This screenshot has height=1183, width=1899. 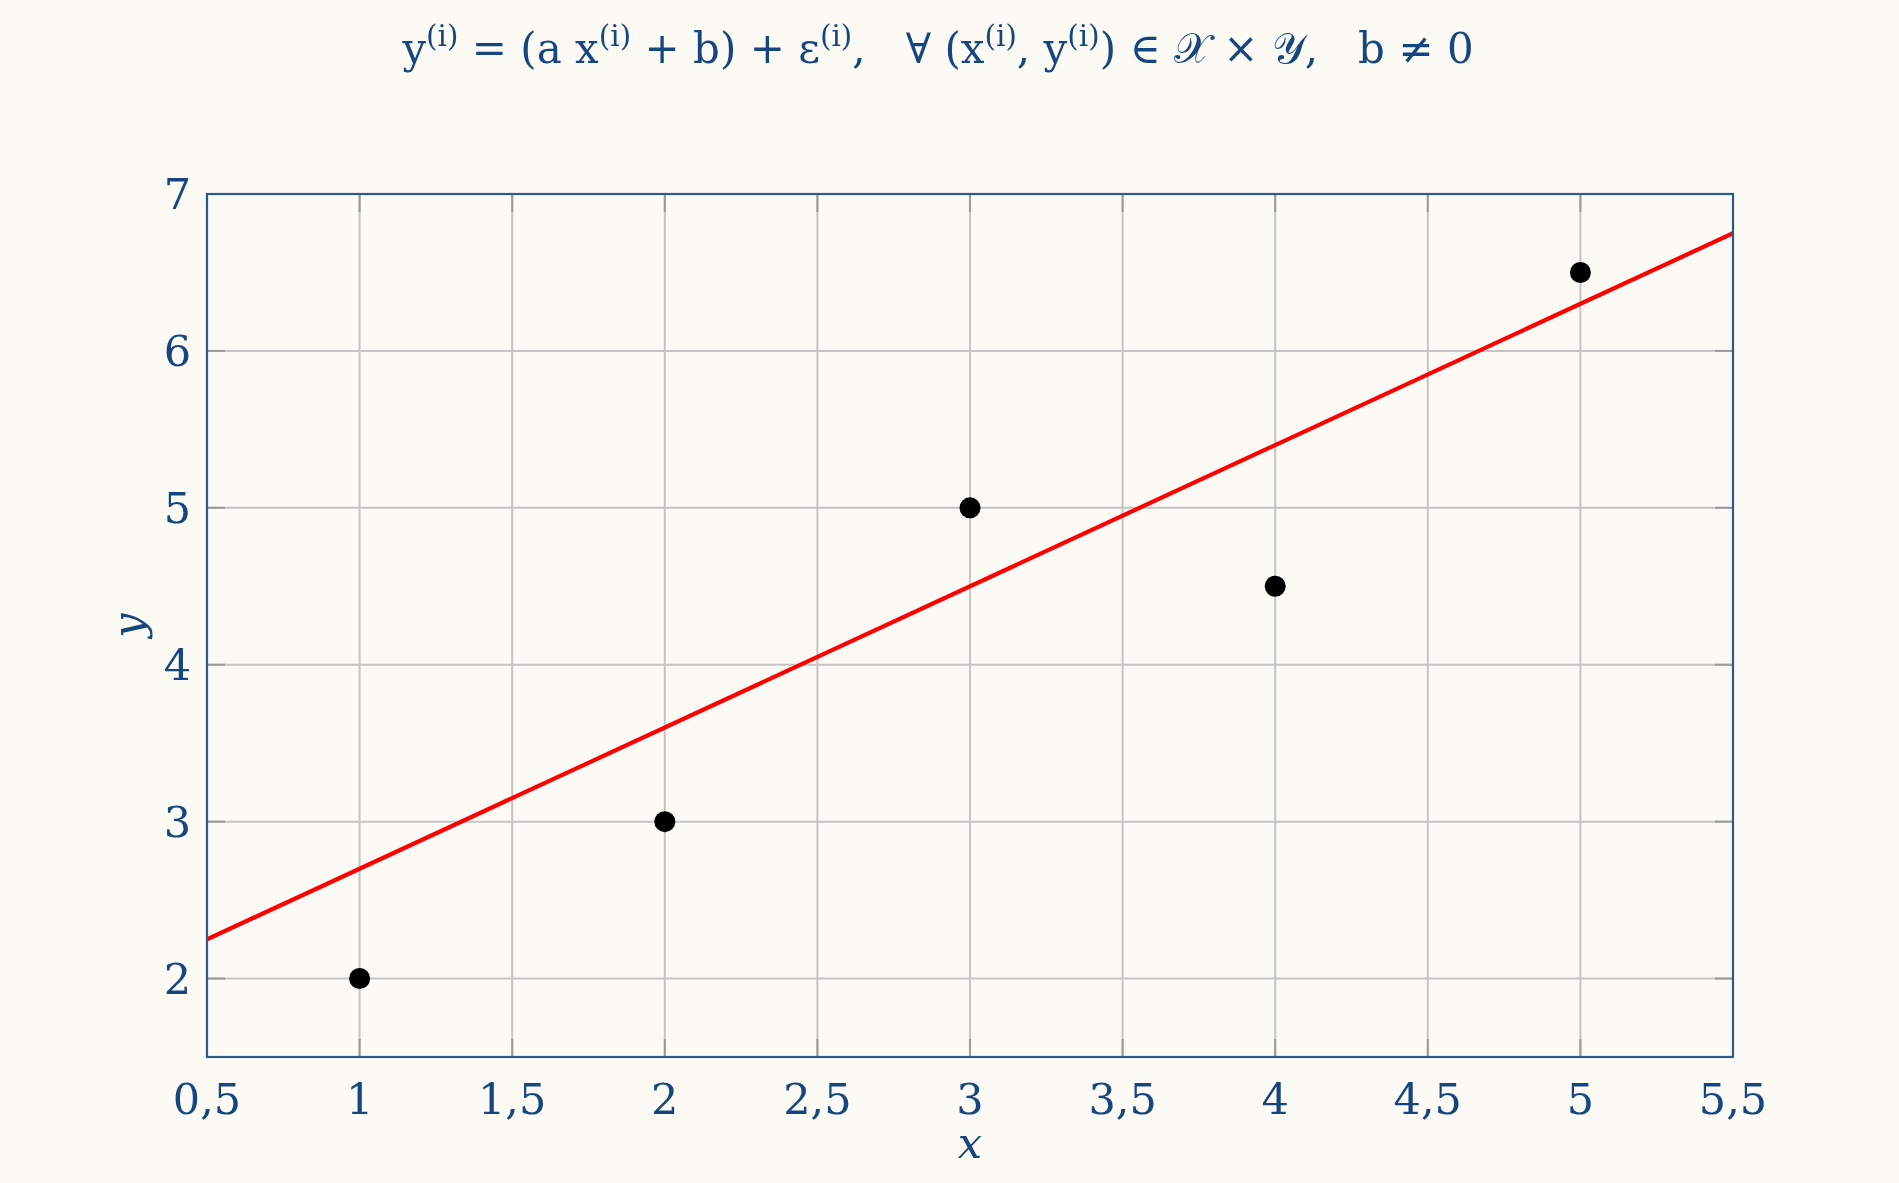 I want to click on y-axis-title: y, so click(x=128, y=625).